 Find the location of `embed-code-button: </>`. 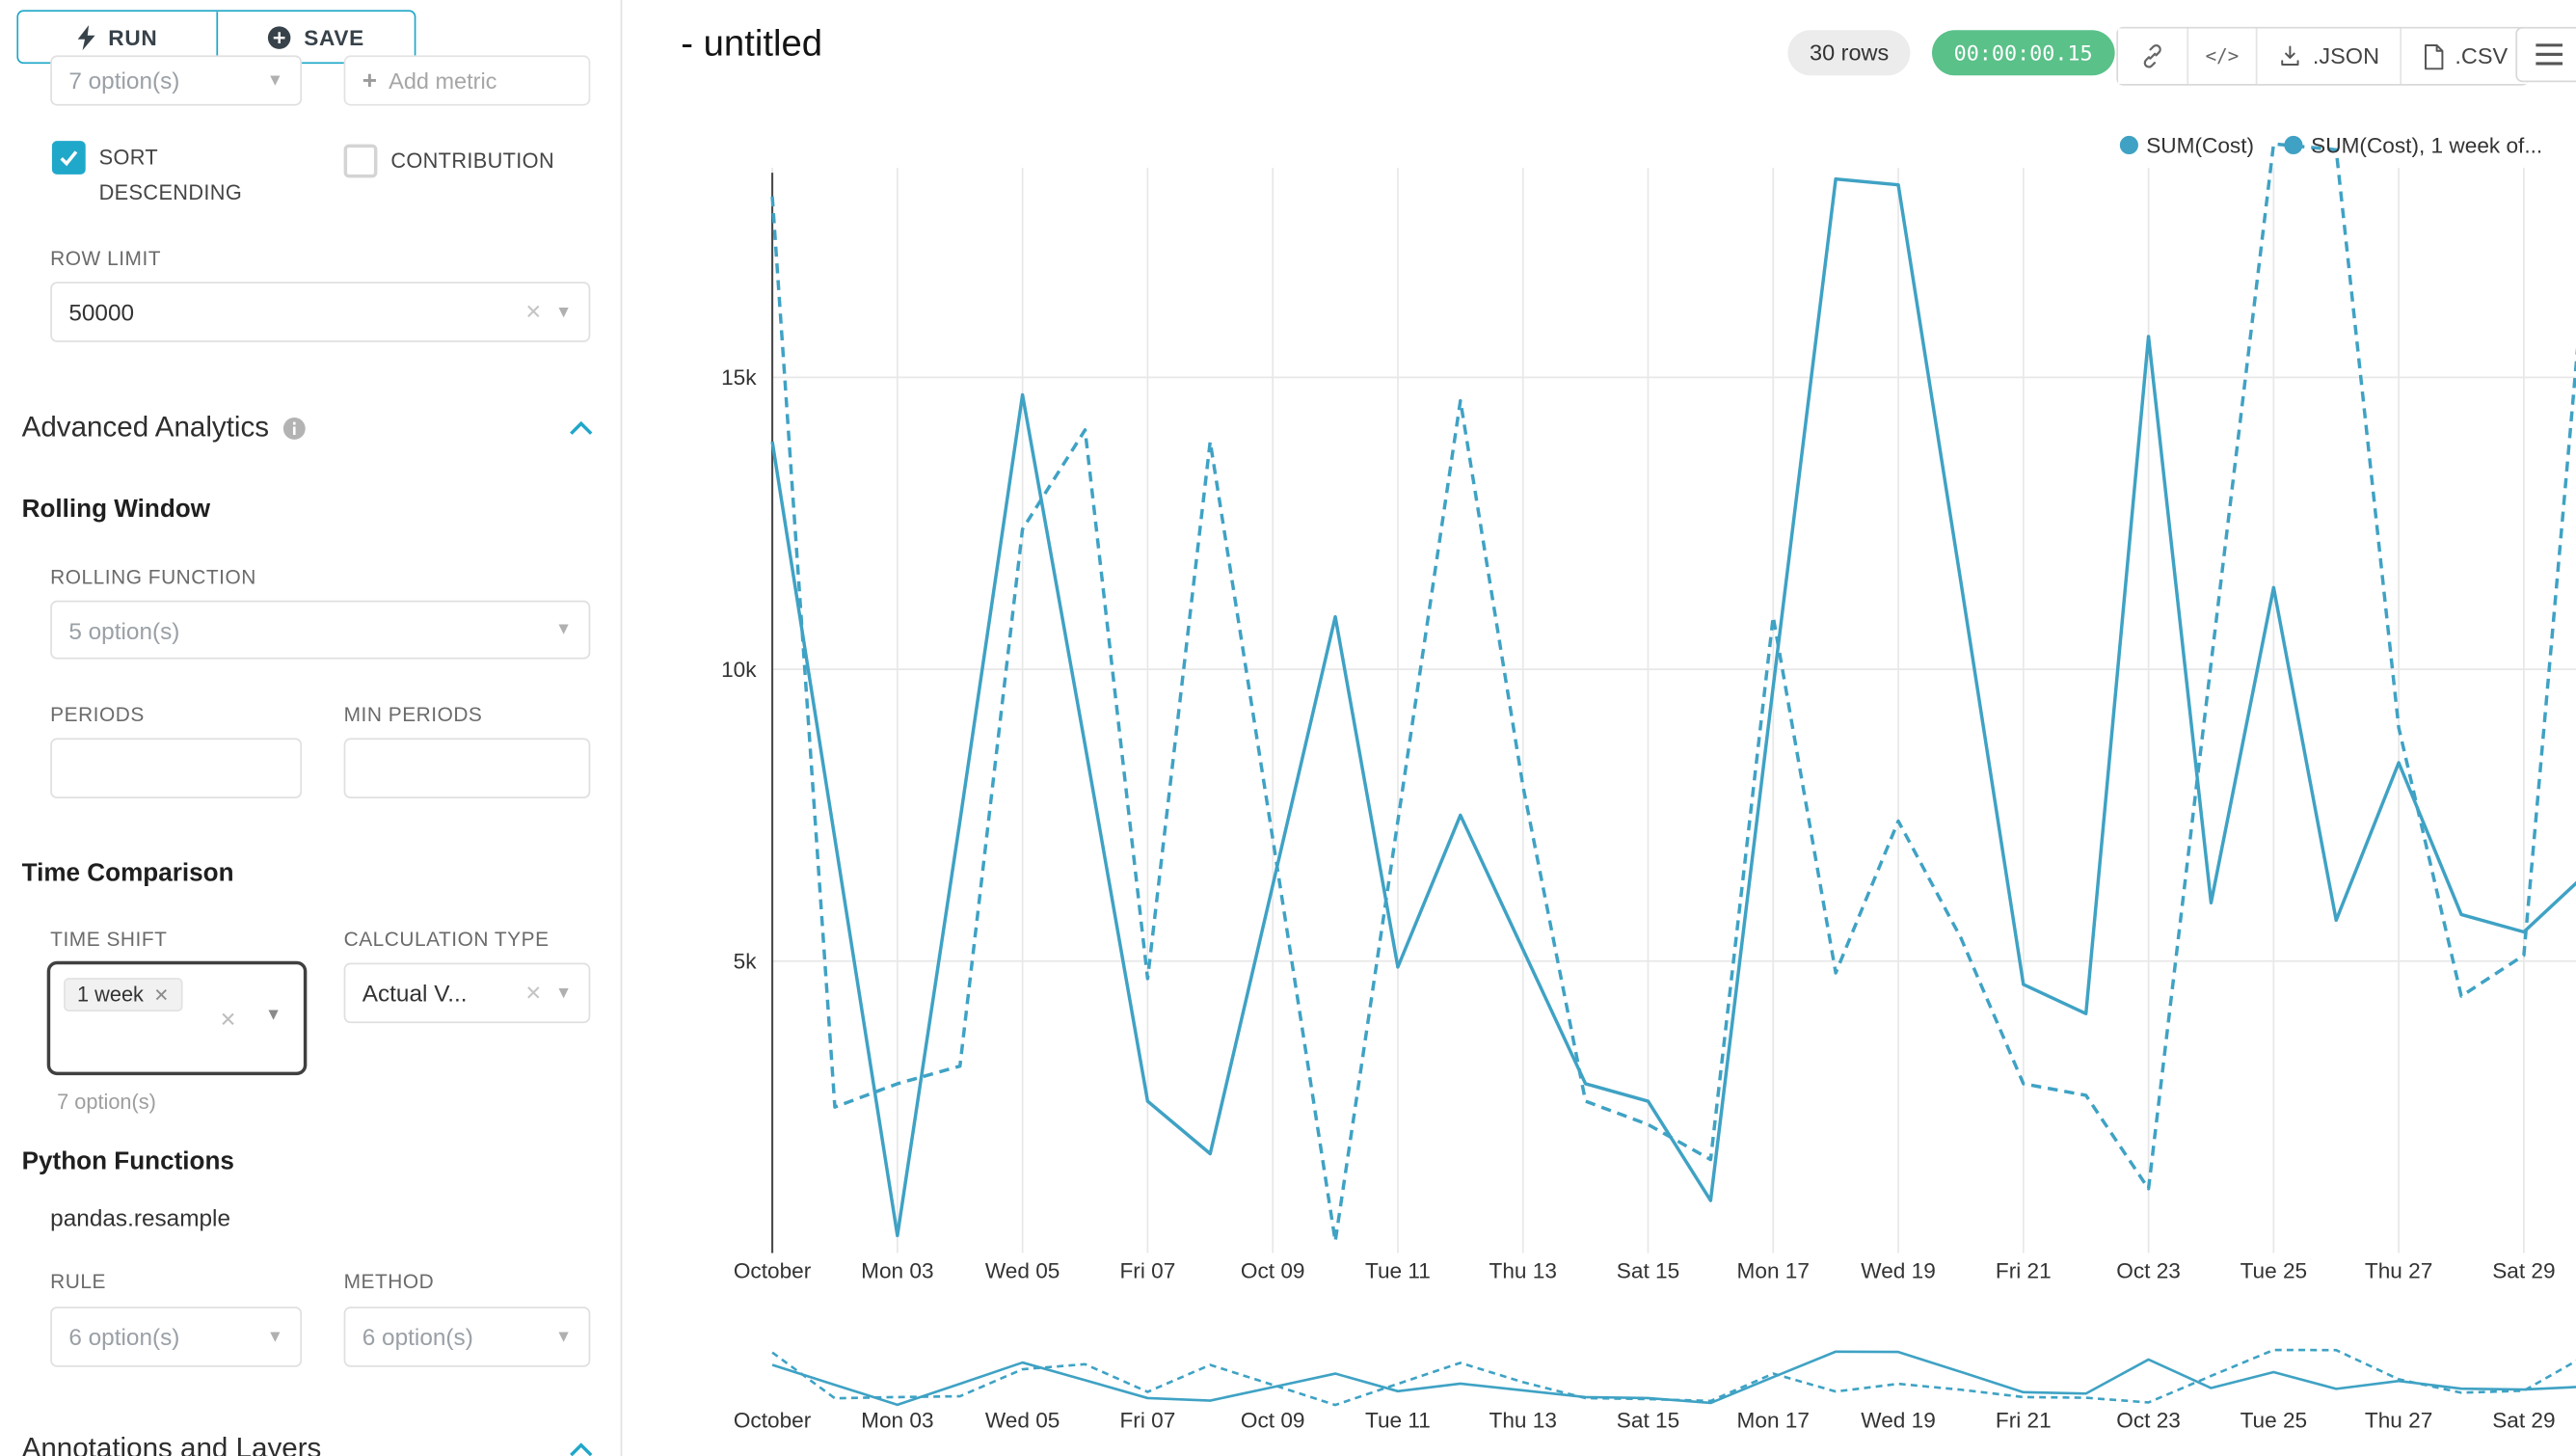

embed-code-button: </> is located at coordinates (2221, 56).